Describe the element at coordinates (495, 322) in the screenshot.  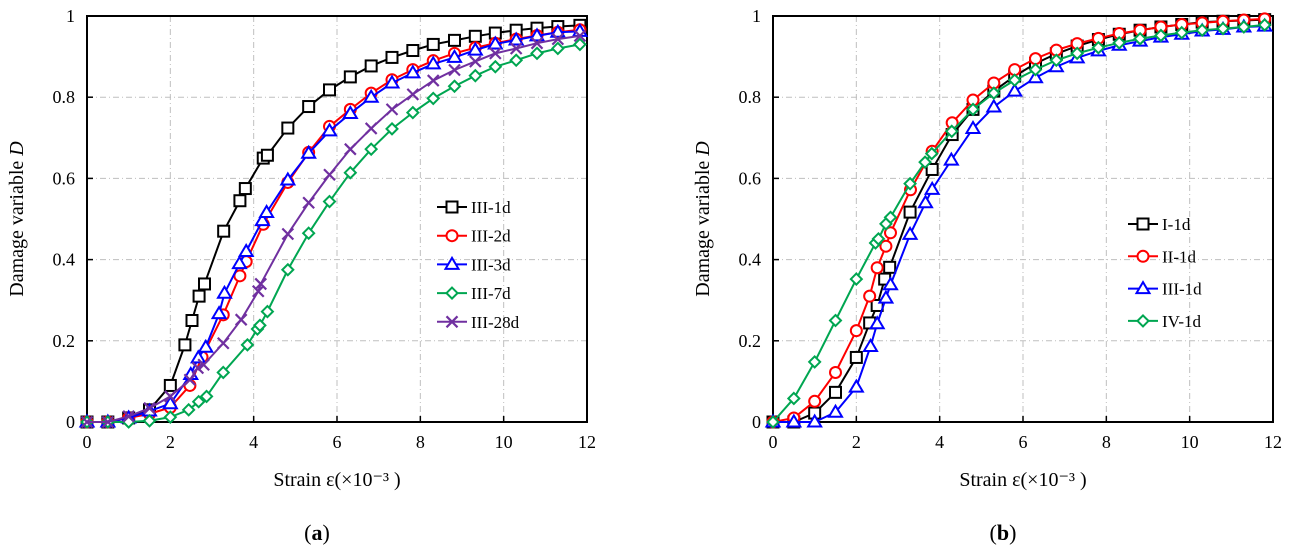
I see `legend-label: III-28d` at that location.